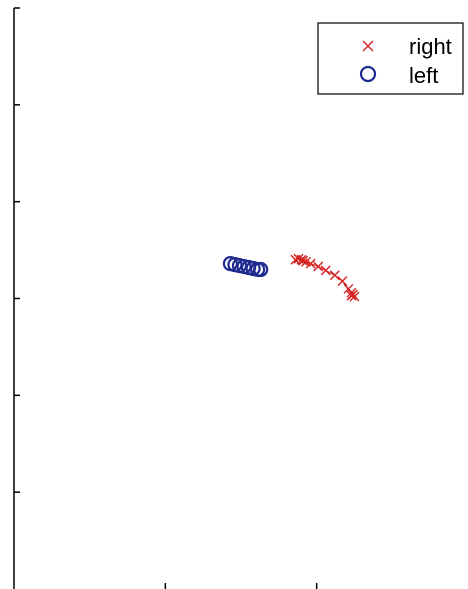  I want to click on legend-marker-left, so click(368, 74).